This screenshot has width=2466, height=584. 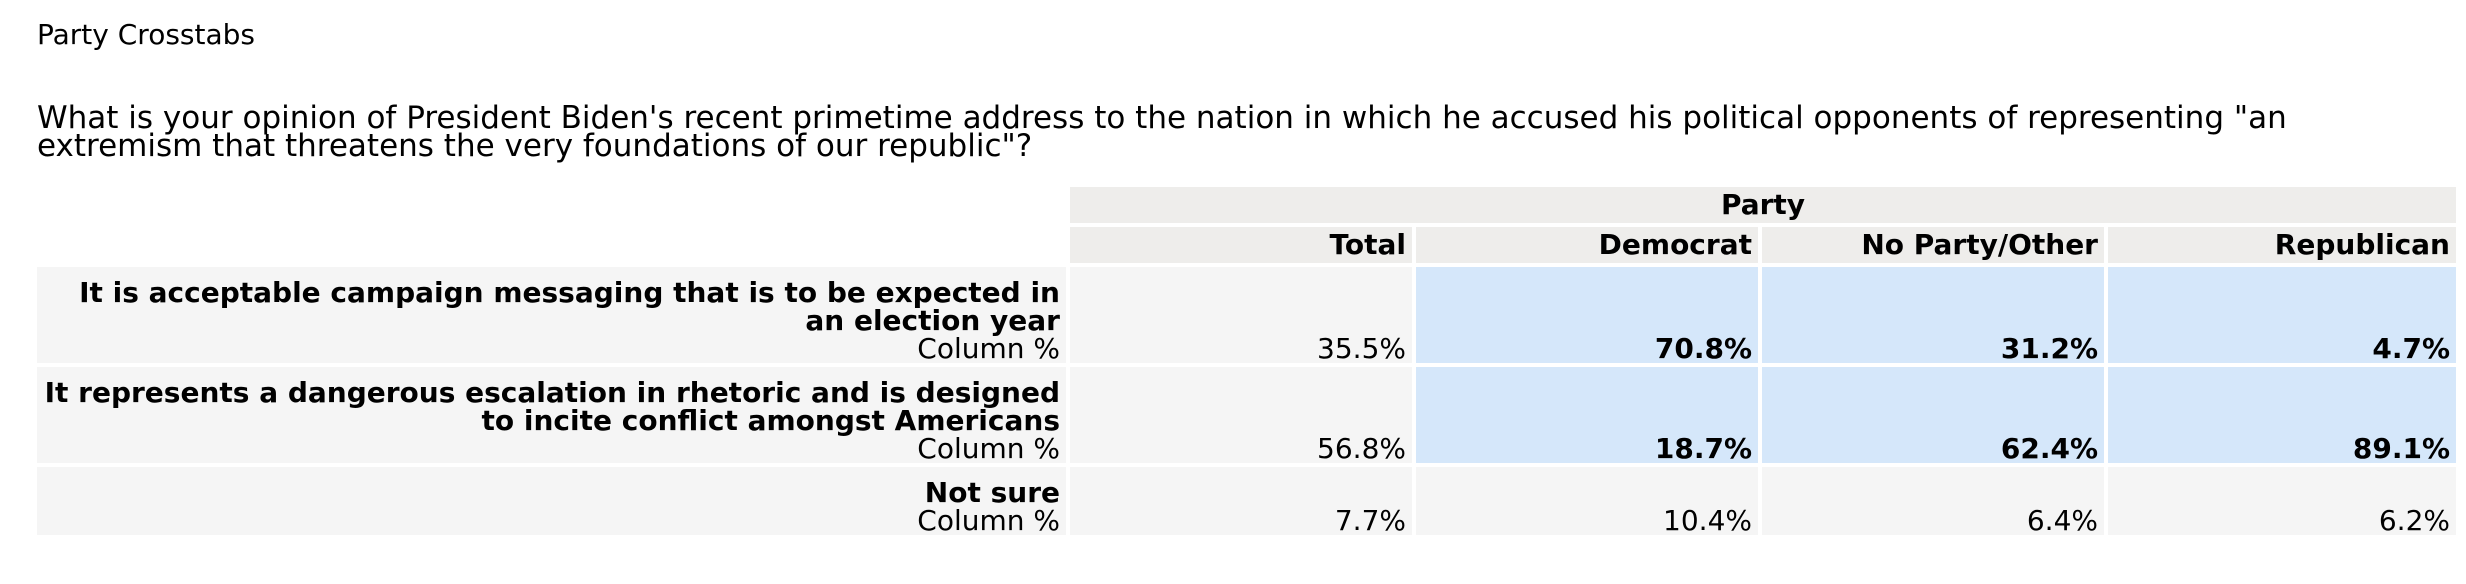 What do you see at coordinates (1241, 315) in the screenshot?
I see `cell-total: 35.5%` at bounding box center [1241, 315].